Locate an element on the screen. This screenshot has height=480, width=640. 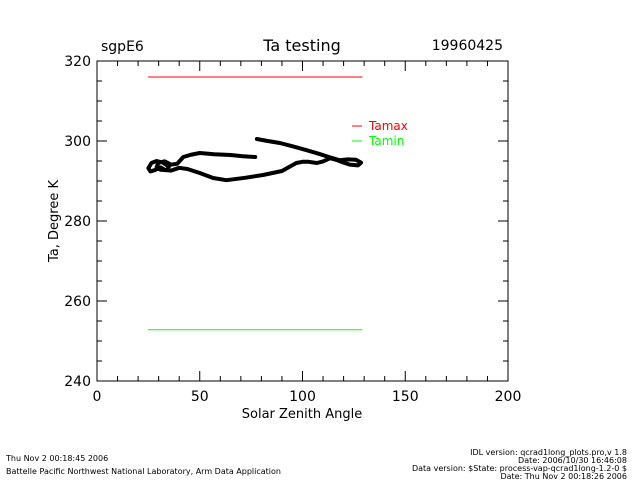
x-tick-label: 200 is located at coordinates (508, 397).